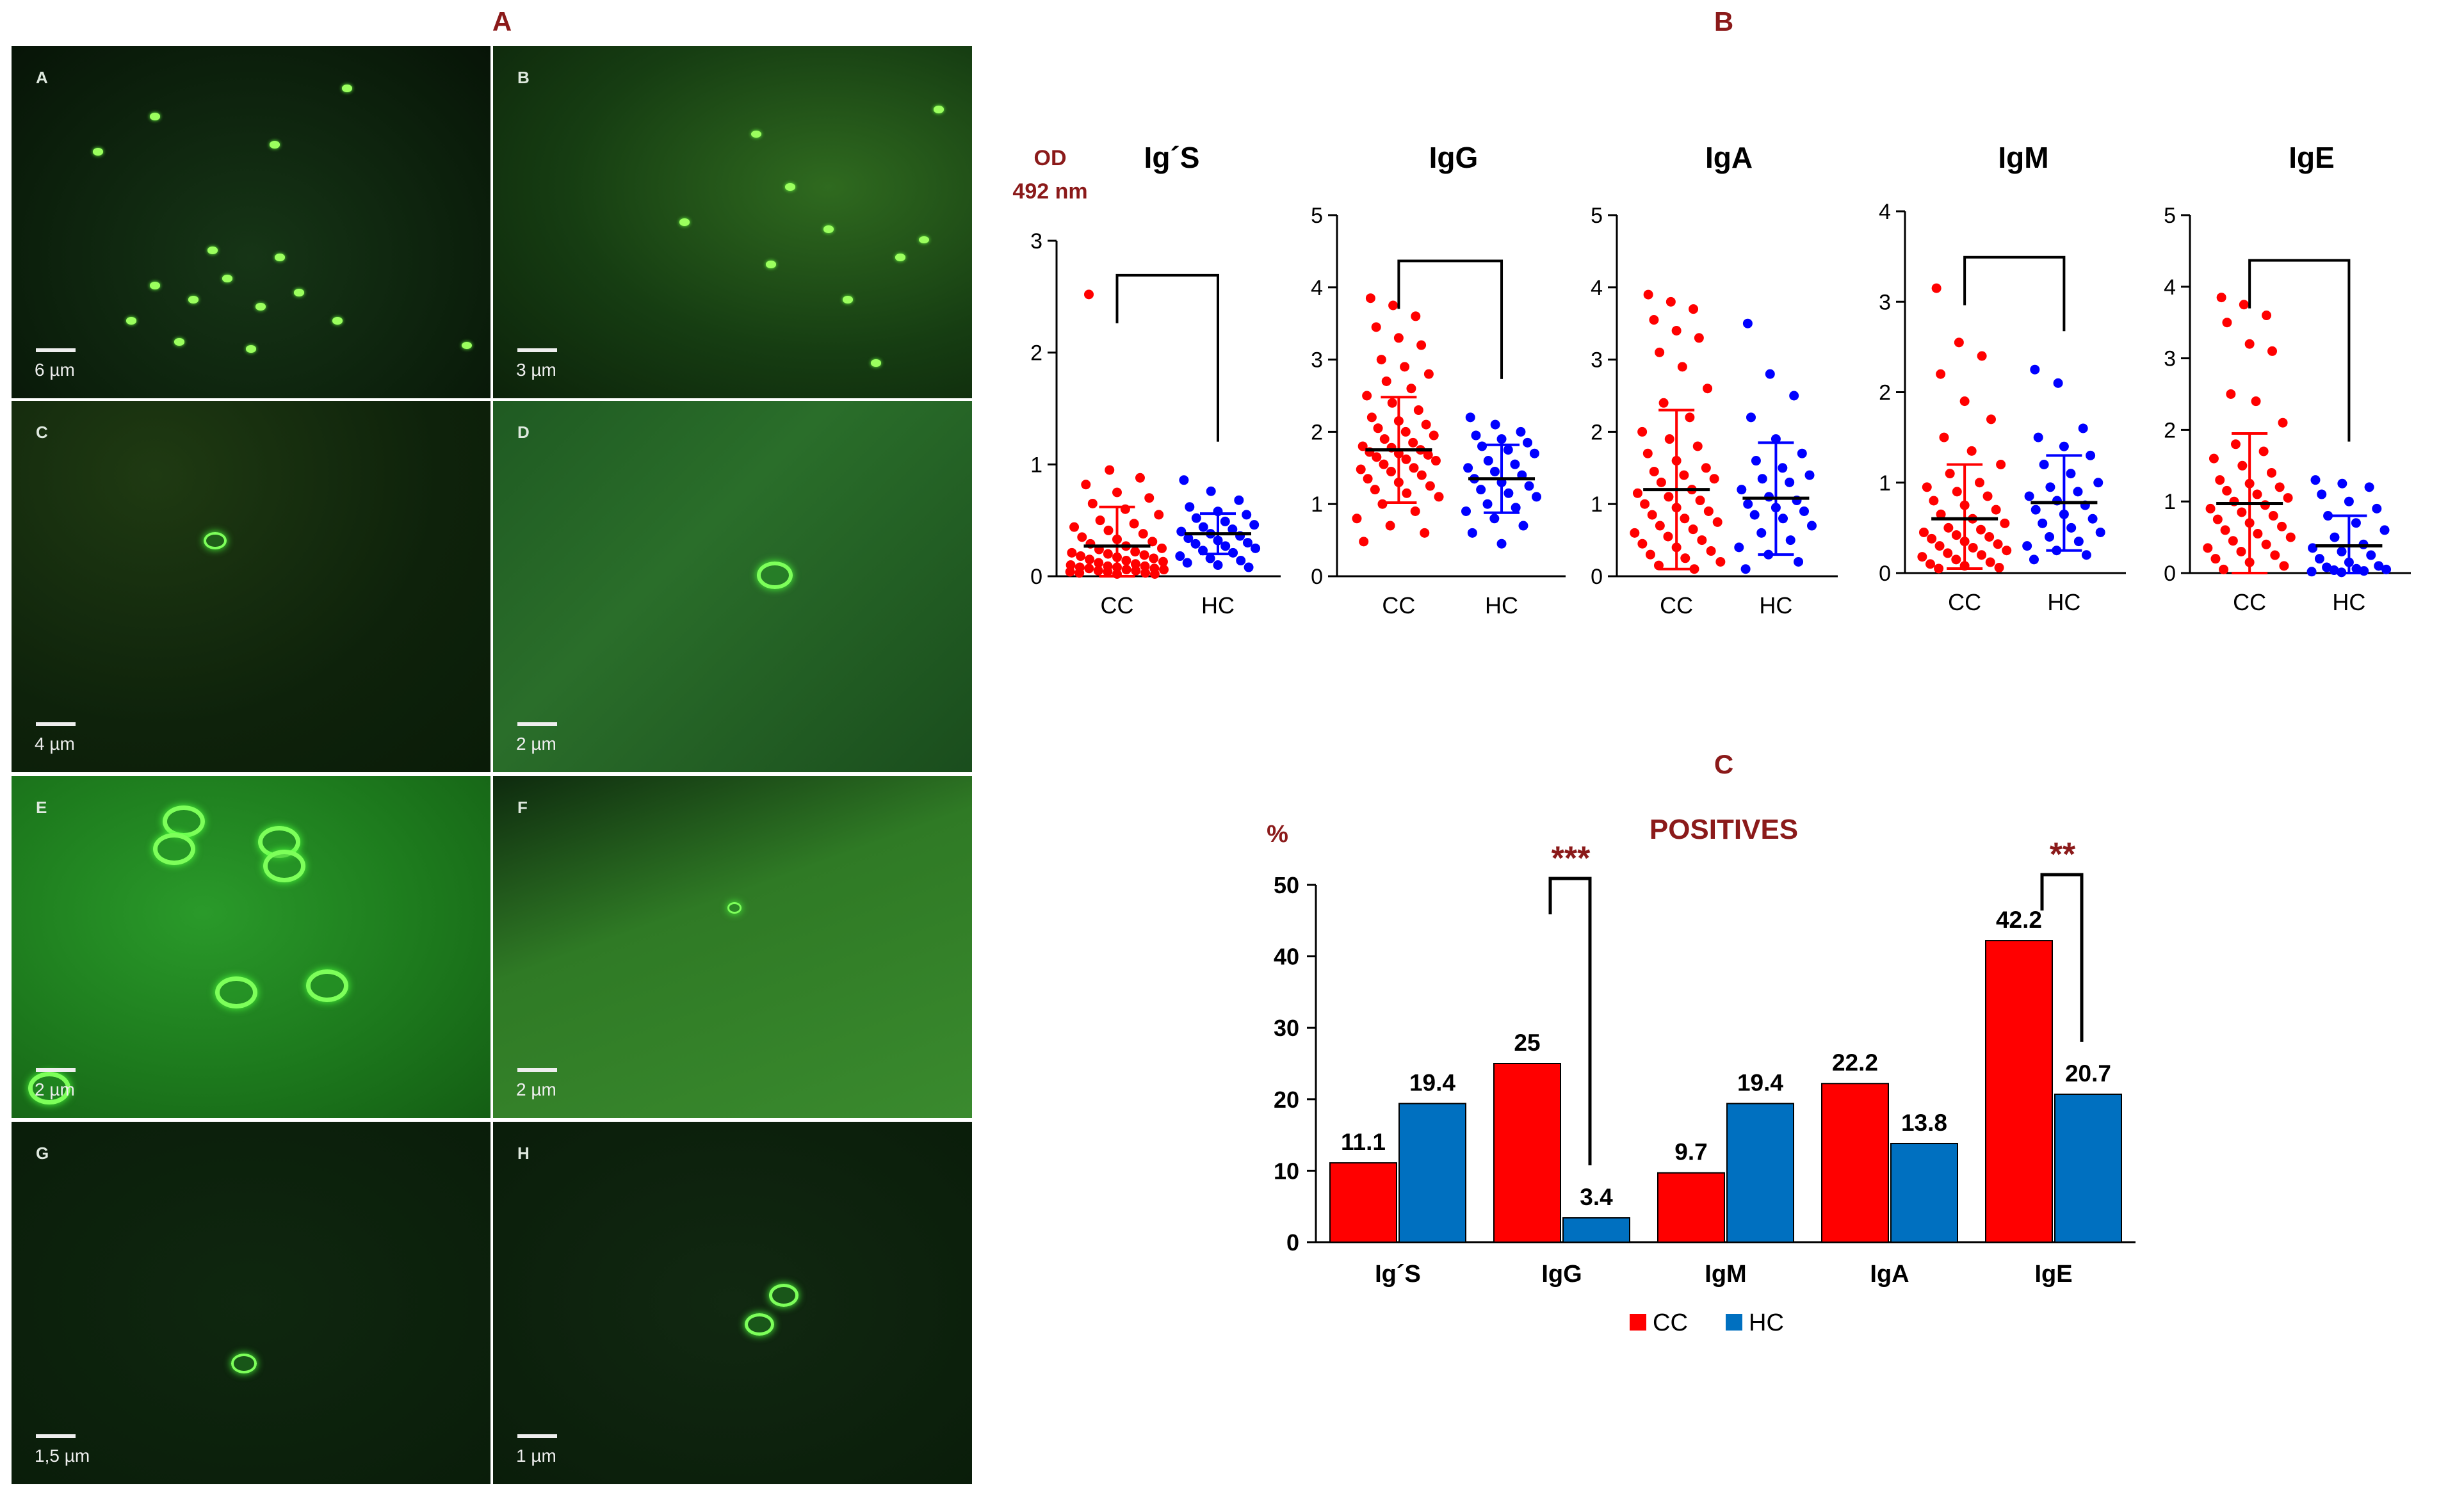  I want to click on plot-title: IgA, so click(1729, 157).